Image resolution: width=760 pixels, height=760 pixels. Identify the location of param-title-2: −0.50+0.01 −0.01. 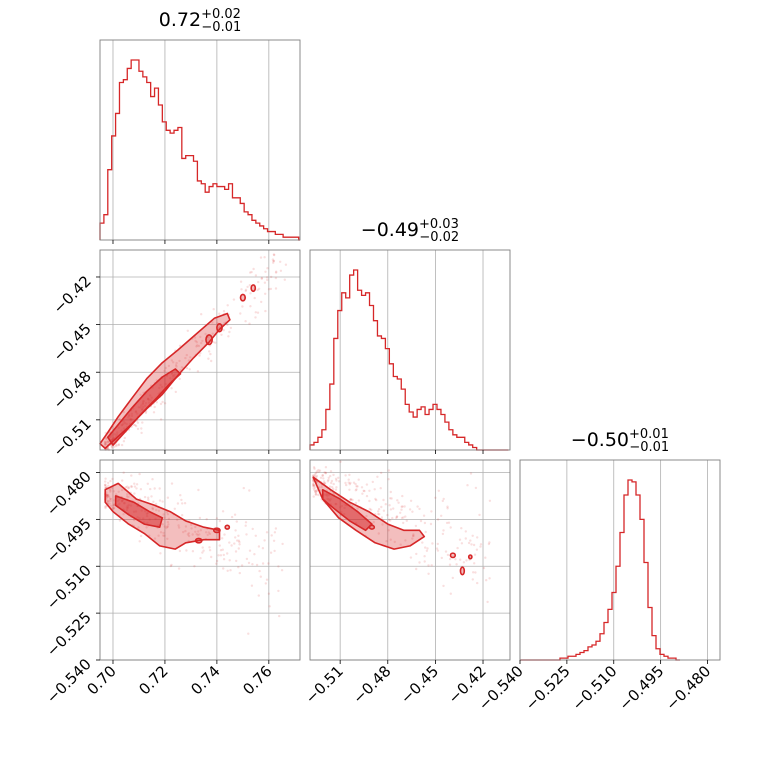
(620, 441).